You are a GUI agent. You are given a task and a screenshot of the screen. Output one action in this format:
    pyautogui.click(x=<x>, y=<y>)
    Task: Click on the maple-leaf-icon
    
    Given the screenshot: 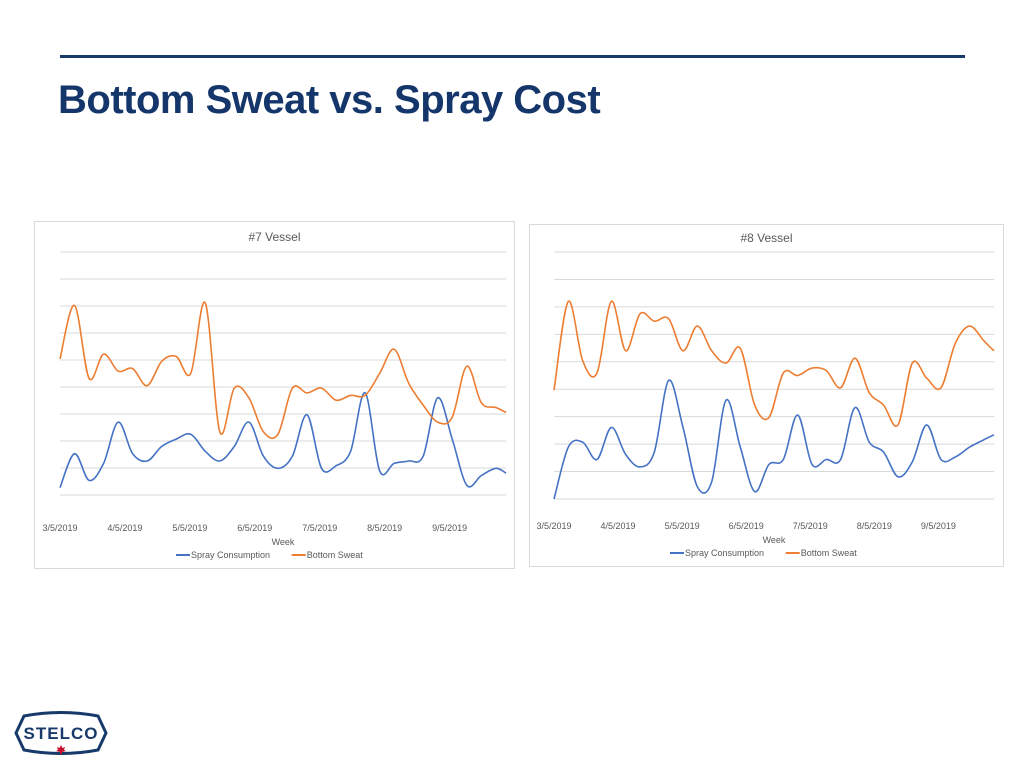 What is the action you would take?
    pyautogui.click(x=61, y=749)
    